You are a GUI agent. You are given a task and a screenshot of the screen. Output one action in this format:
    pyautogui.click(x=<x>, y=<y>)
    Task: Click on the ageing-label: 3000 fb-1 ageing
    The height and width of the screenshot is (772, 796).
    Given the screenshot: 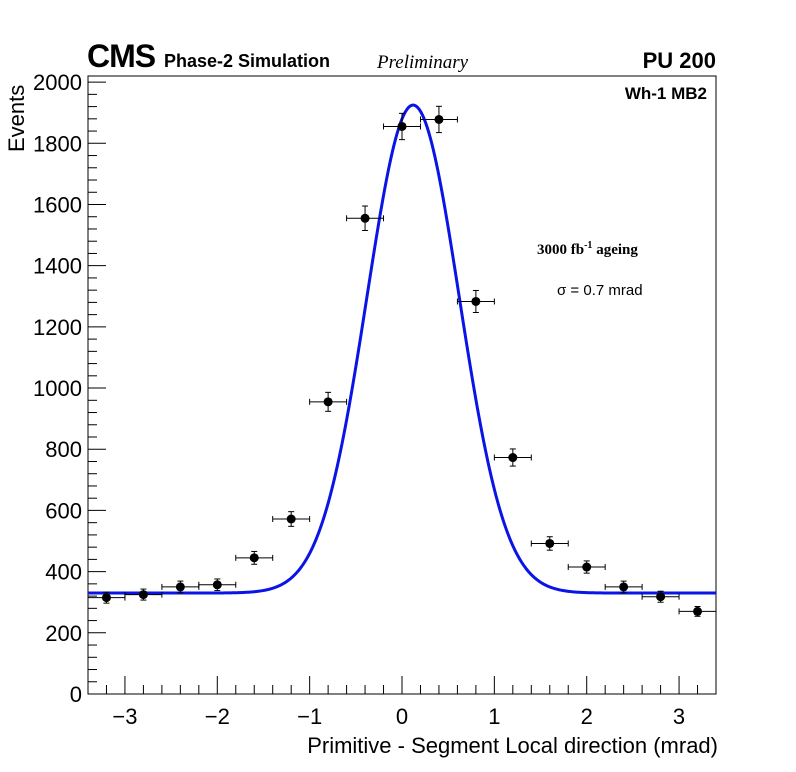 What is the action you would take?
    pyautogui.click(x=587, y=249)
    